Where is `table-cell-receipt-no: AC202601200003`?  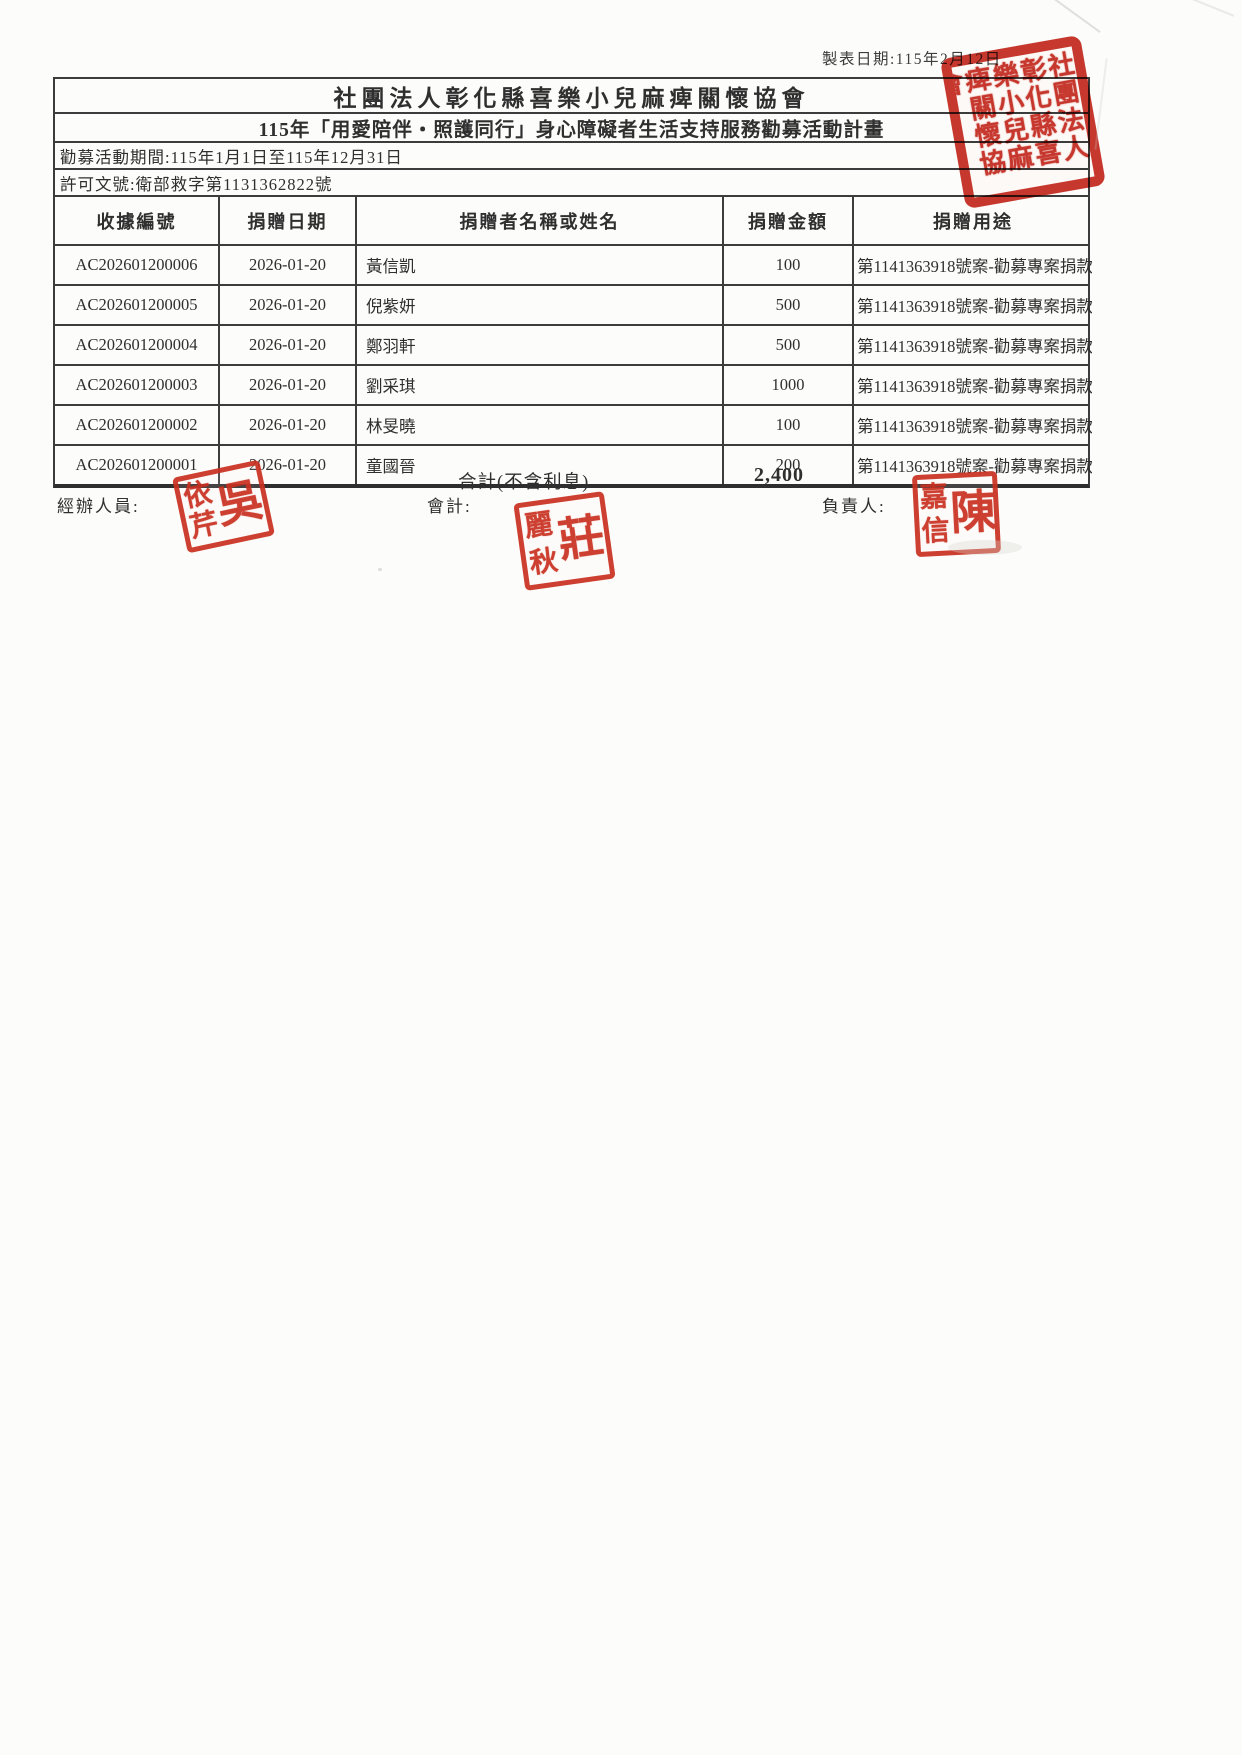 table-cell-receipt-no: AC202601200003 is located at coordinates (136, 384).